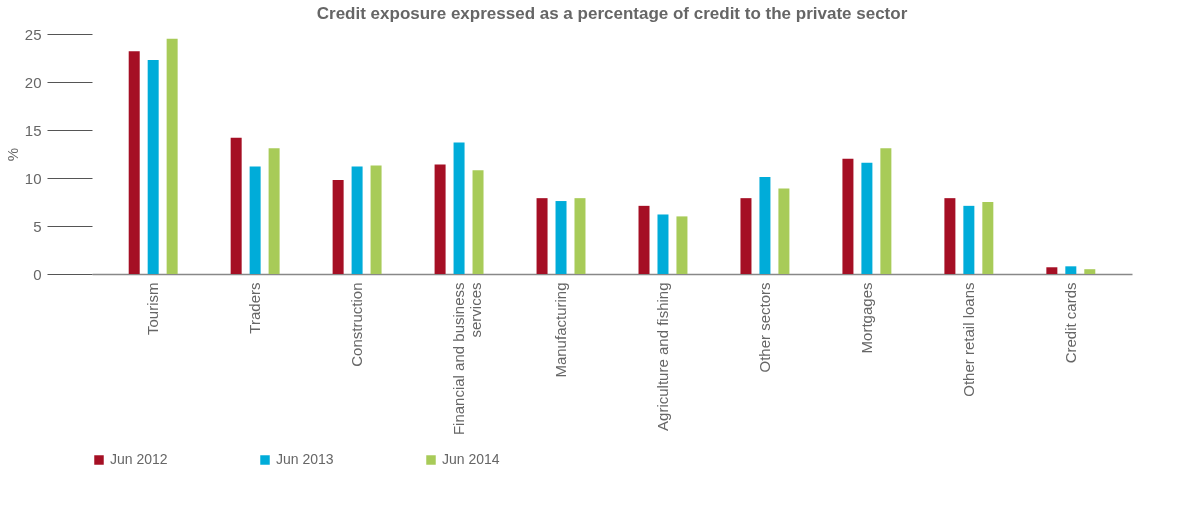 The image size is (1182, 508). I want to click on x-tick-label: Other retail loans, so click(968, 339).